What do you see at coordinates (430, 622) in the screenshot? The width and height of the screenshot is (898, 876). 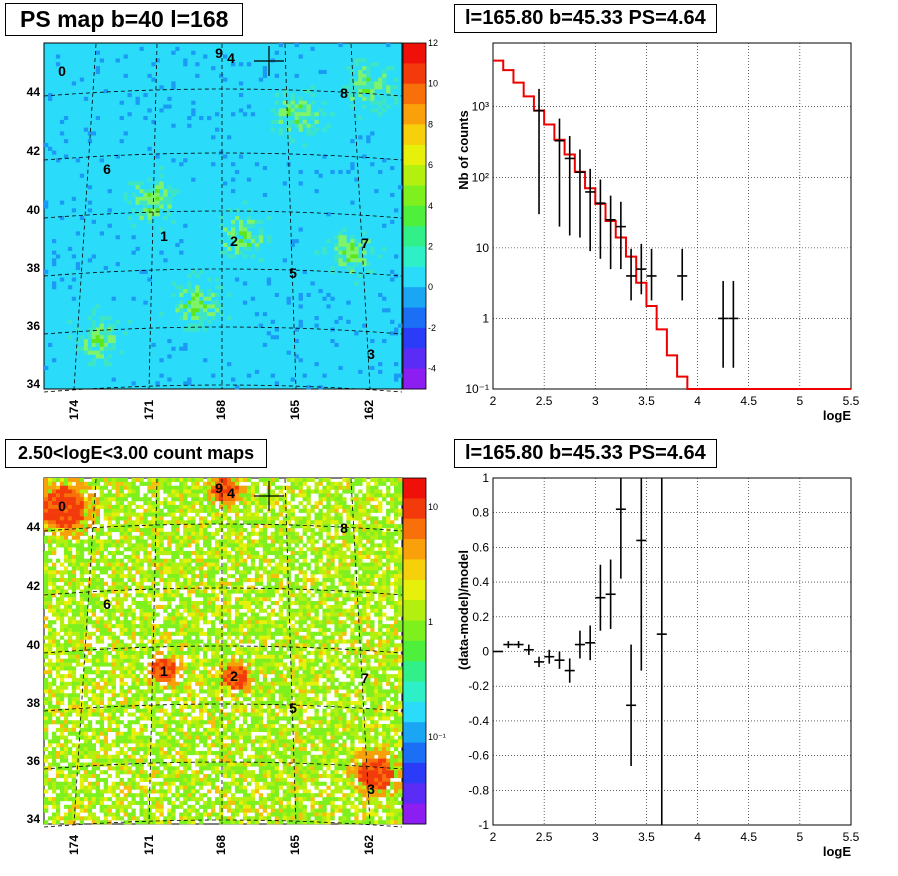 I see `colorbar-tick-label: 1` at bounding box center [430, 622].